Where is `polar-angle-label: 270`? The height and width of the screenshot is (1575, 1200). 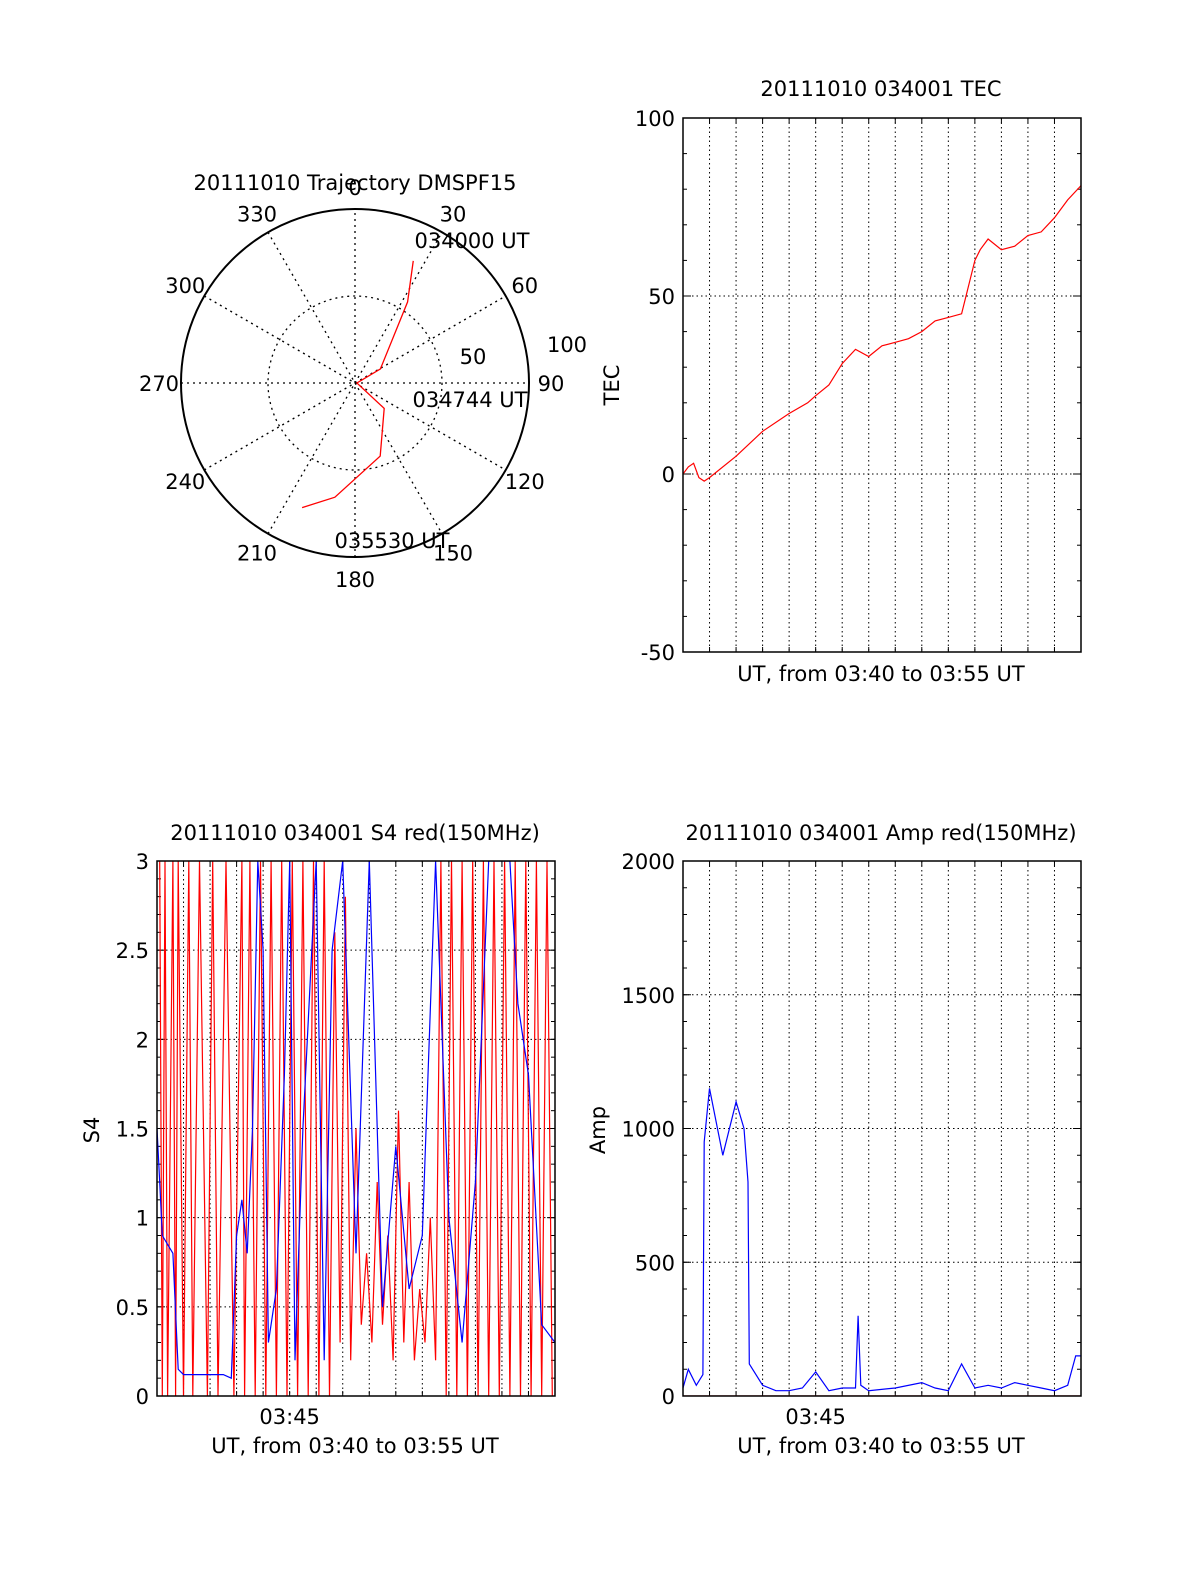 polar-angle-label: 270 is located at coordinates (159, 384).